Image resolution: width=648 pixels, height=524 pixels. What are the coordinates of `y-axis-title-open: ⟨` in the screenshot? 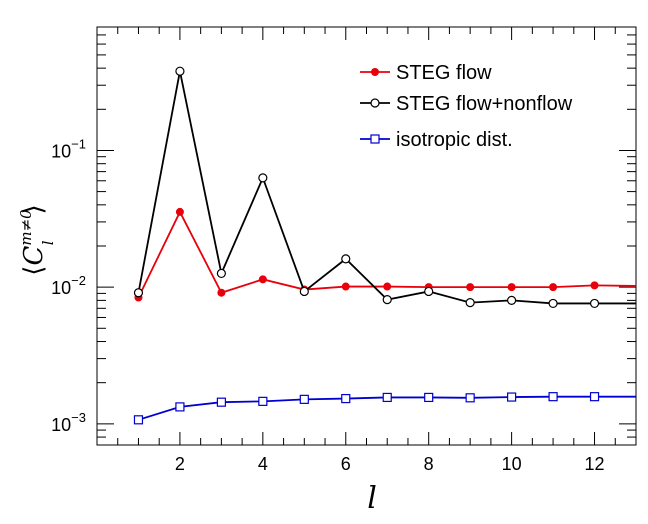 It's located at (34, 271).